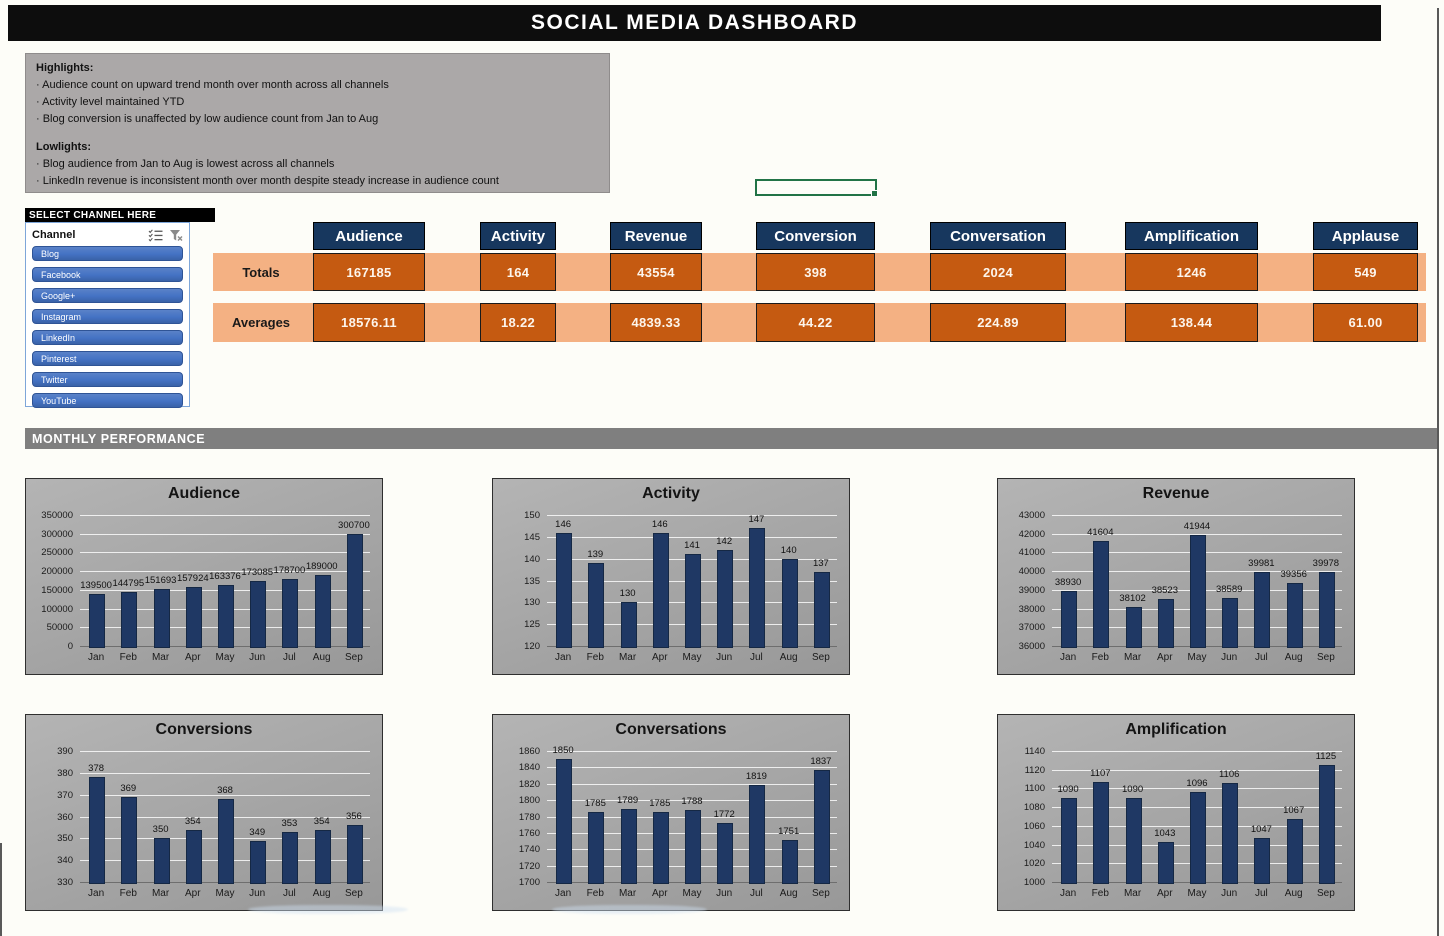 The image size is (1444, 936). I want to click on page-title-bar: SOCIAL MEDIA DASHBOARD, so click(694, 23).